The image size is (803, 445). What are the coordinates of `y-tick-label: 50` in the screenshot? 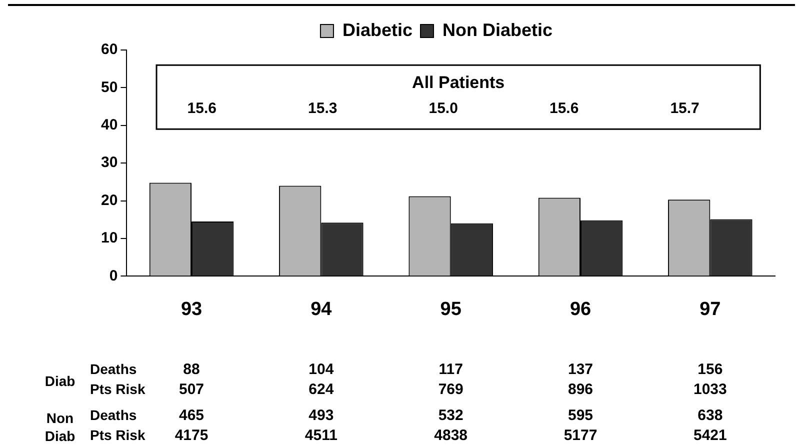 It's located at (109, 87).